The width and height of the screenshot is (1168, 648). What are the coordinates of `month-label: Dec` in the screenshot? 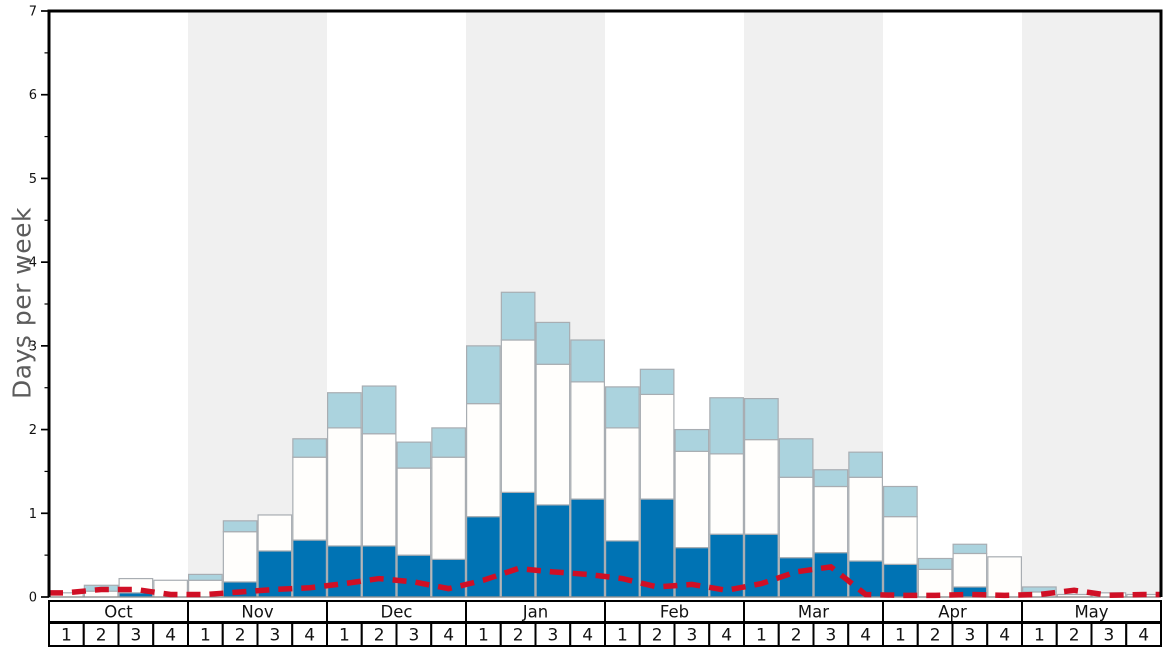 It's located at (397, 612).